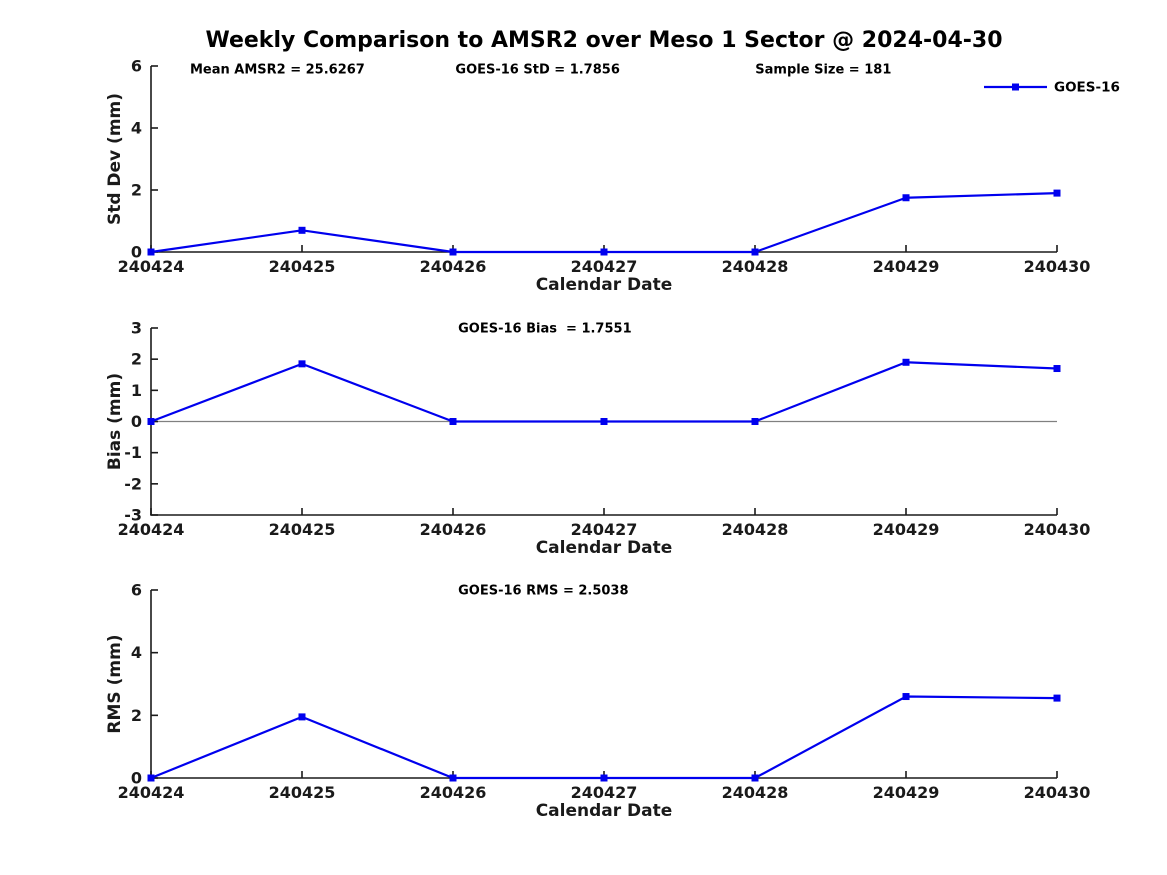 This screenshot has width=1167, height=875. What do you see at coordinates (133, 452) in the screenshot?
I see `y-tick-label: -1` at bounding box center [133, 452].